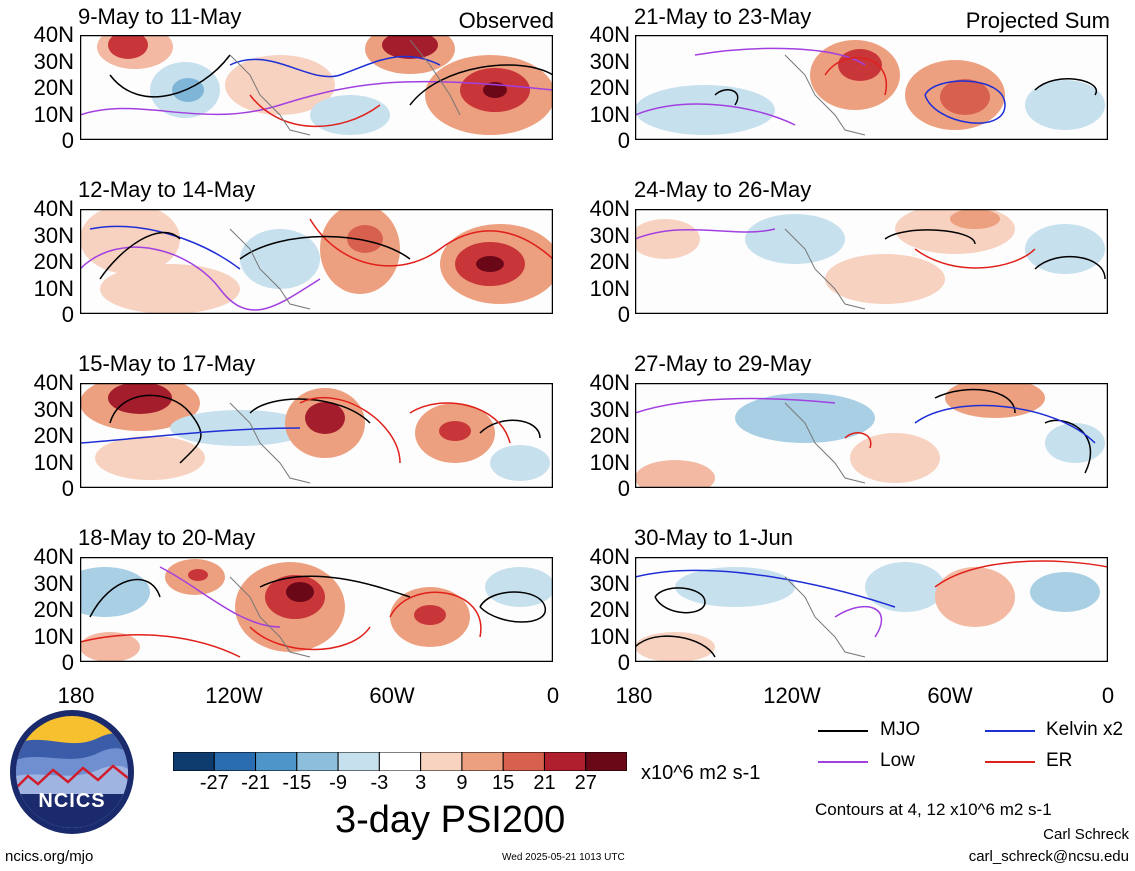 This screenshot has width=1135, height=871. What do you see at coordinates (544, 783) in the screenshot?
I see `colorbar-tick-8: 21` at bounding box center [544, 783].